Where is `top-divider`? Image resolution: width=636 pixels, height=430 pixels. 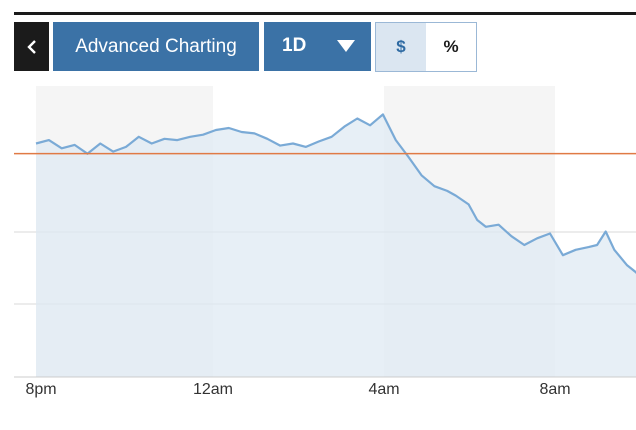 top-divider is located at coordinates (325, 13).